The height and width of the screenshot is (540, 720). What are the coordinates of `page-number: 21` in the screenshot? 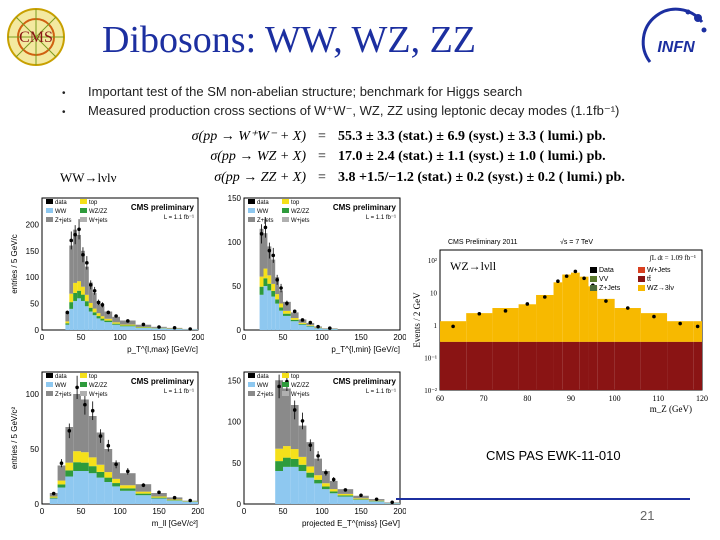 It's located at (647, 515).